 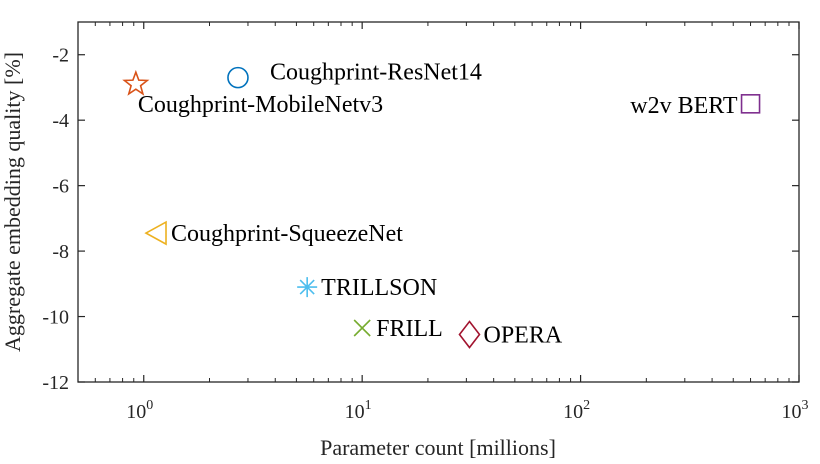 I want to click on x-tick-label: 10⁰, so click(x=139, y=410).